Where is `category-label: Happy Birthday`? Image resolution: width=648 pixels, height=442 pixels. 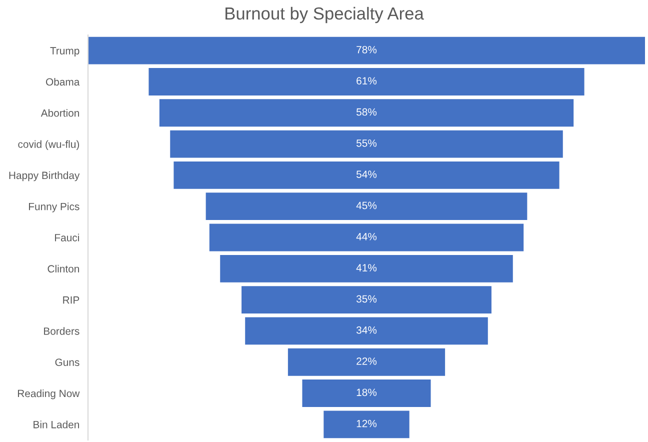 category-label: Happy Birthday is located at coordinates (44, 176).